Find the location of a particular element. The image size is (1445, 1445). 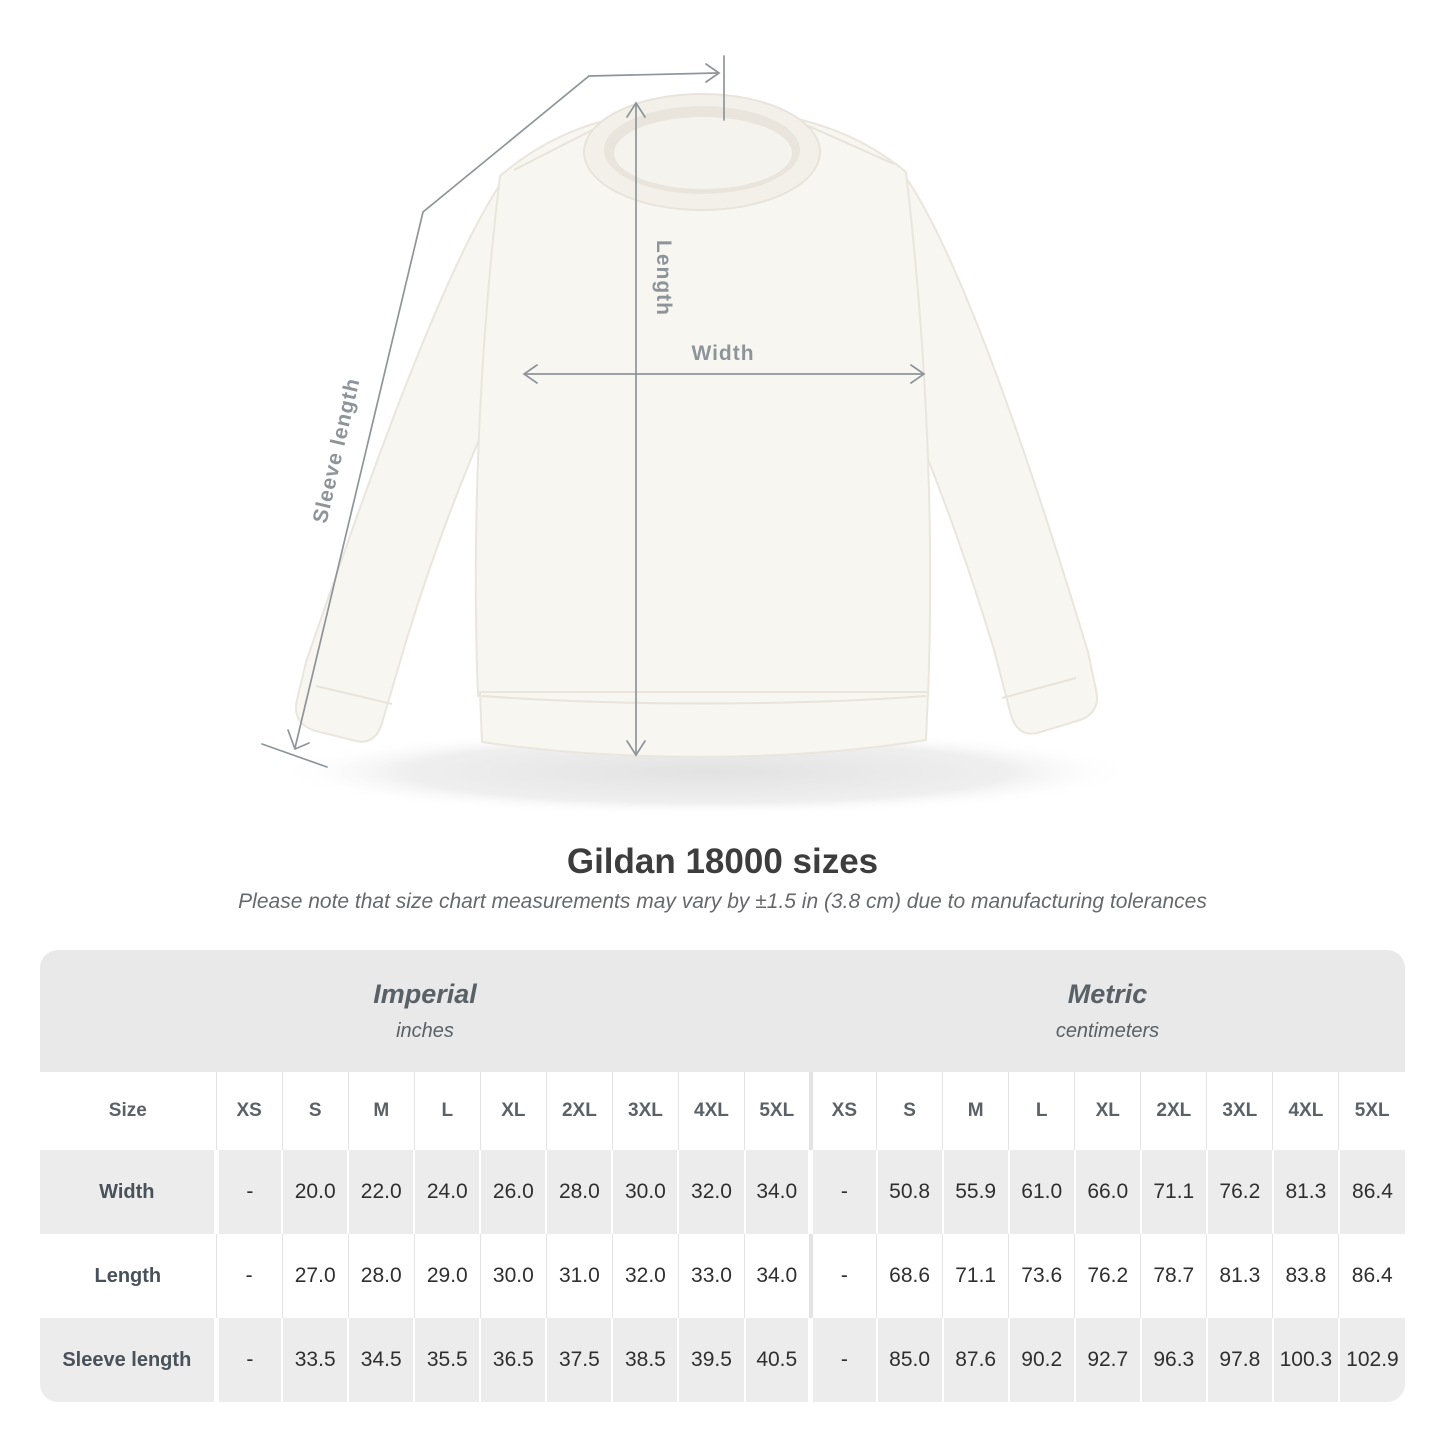

unit-section-header: Imperial inches Metric centimeters is located at coordinates (722, 1011).